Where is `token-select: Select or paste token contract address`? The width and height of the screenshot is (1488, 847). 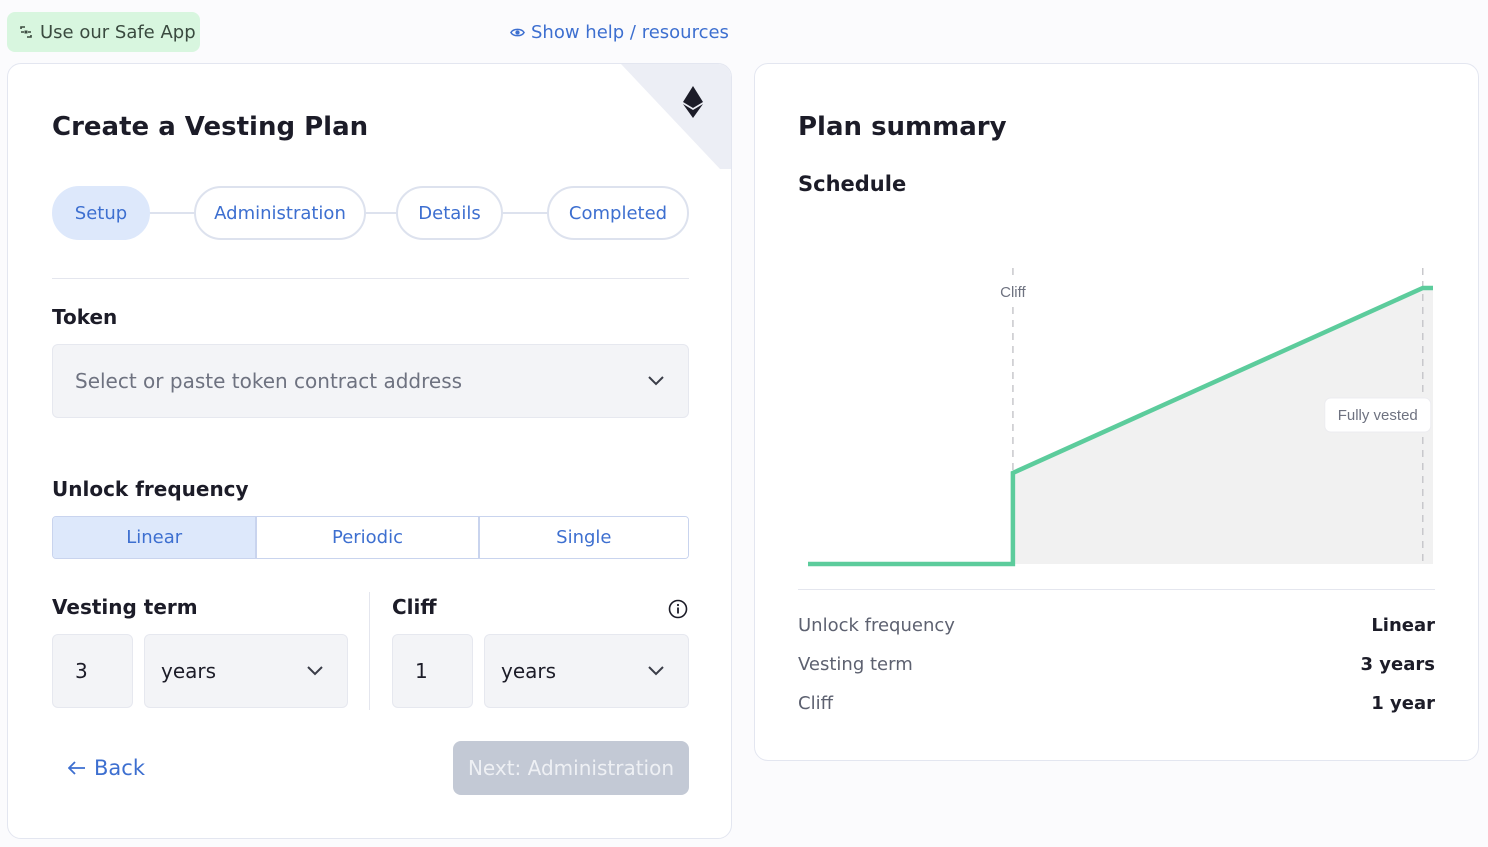 token-select: Select or paste token contract address is located at coordinates (370, 381).